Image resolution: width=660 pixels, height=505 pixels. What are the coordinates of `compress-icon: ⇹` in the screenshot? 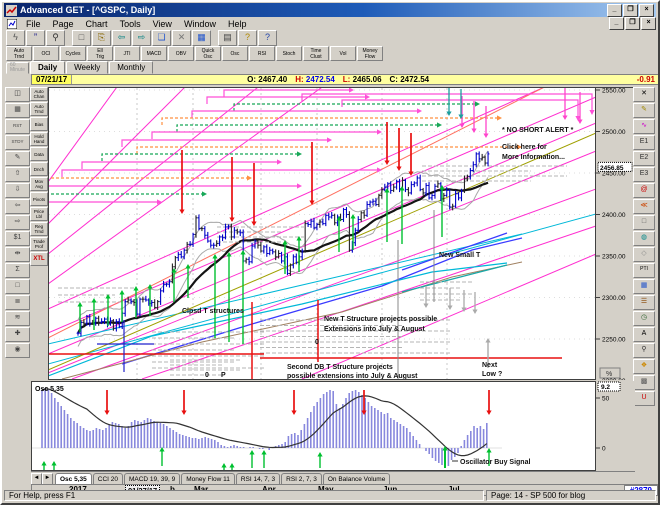 It's located at (17, 254).